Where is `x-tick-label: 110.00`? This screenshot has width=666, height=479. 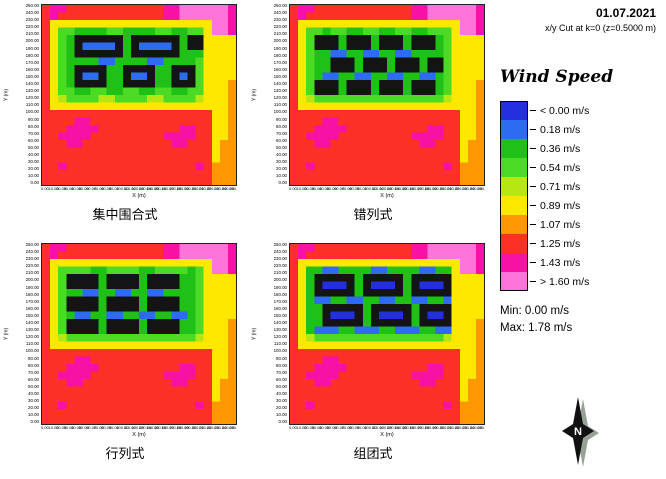 x-tick-label: 110.00 is located at coordinates (129, 188).